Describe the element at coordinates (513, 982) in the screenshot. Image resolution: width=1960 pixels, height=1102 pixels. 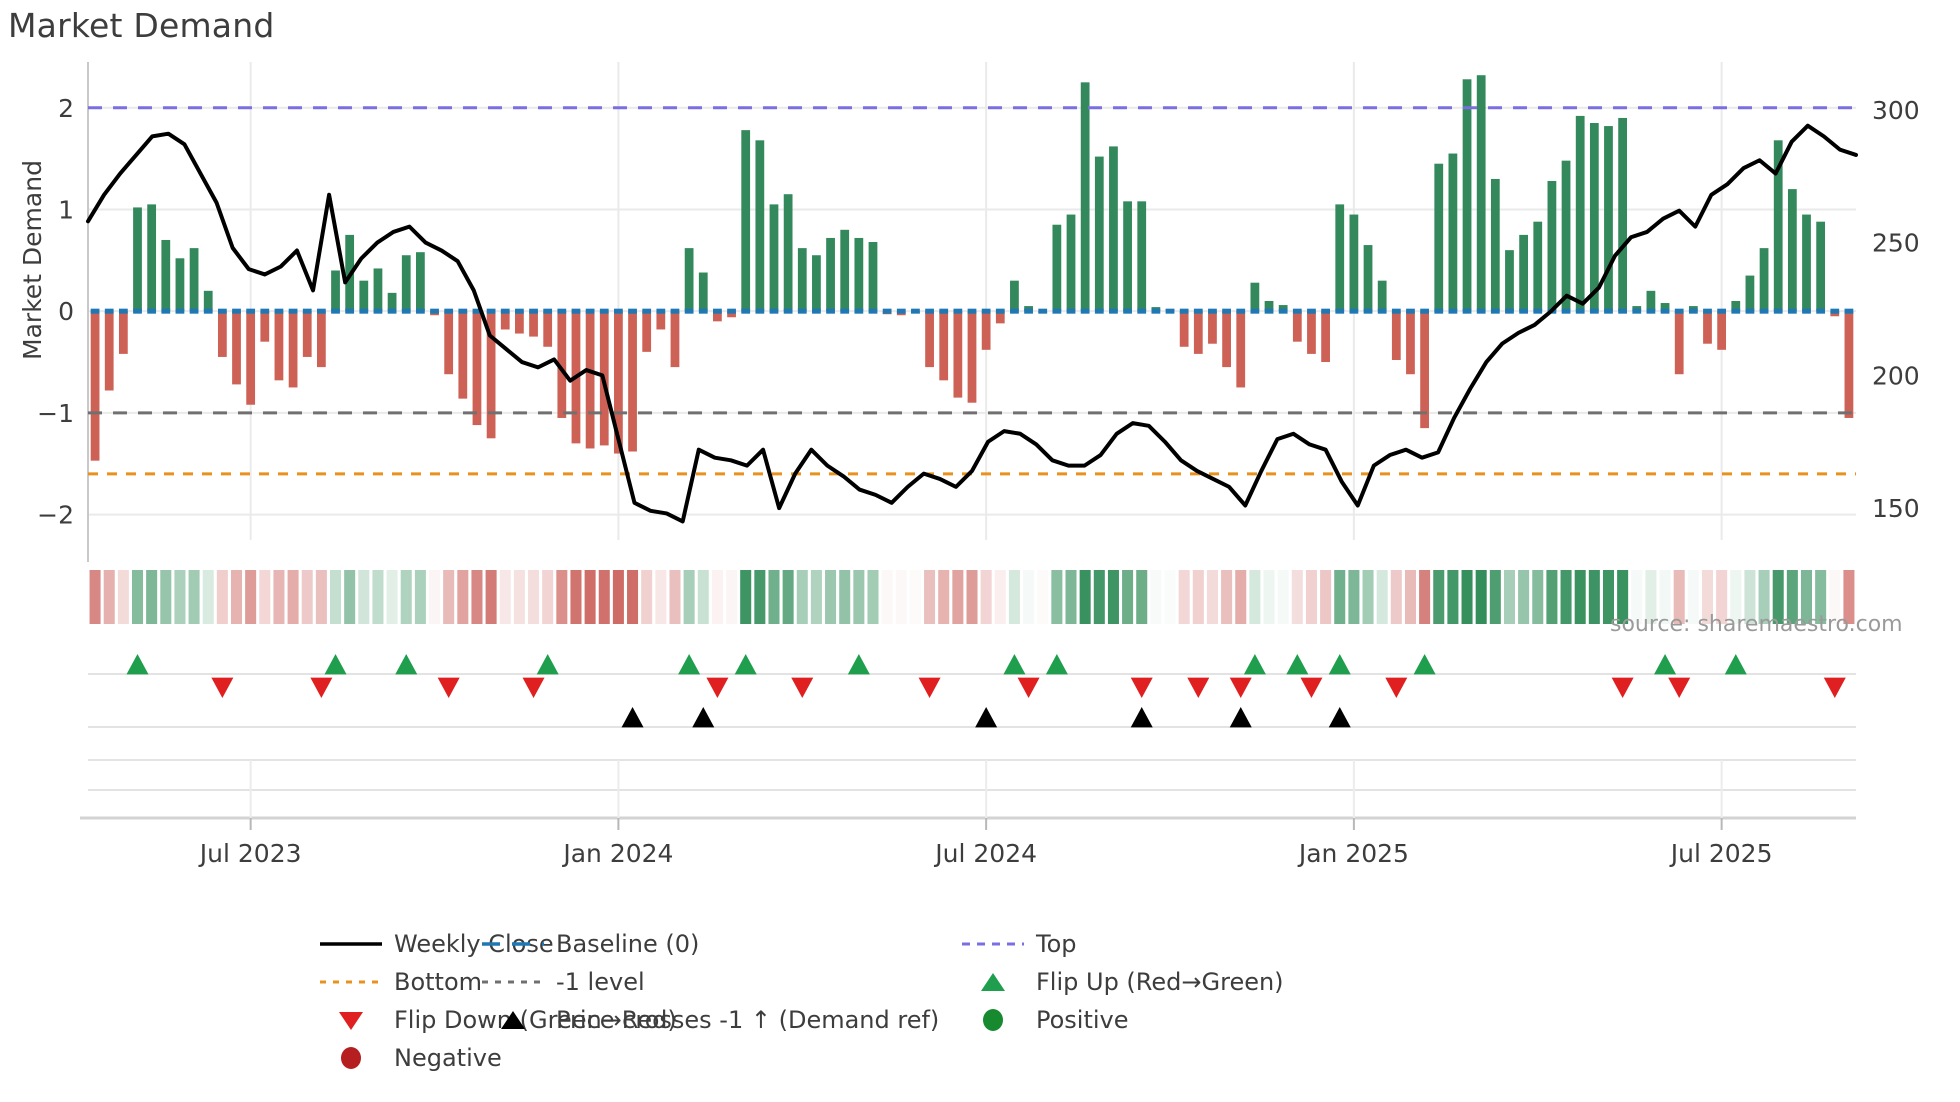
I see `line-dotted-gray-icon` at that location.